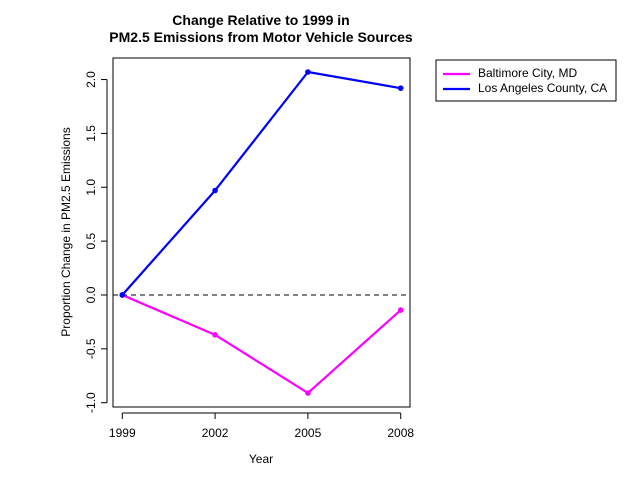 The image size is (640, 485). What do you see at coordinates (527, 73) in the screenshot?
I see `legend-label-baltimore-city-md: Baltimore City, MD` at bounding box center [527, 73].